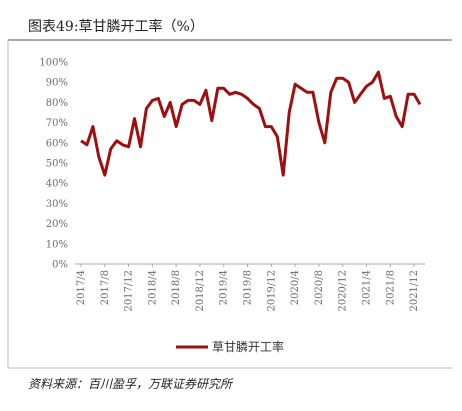  What do you see at coordinates (57, 164) in the screenshot?
I see `y-tick-label: 50%` at bounding box center [57, 164].